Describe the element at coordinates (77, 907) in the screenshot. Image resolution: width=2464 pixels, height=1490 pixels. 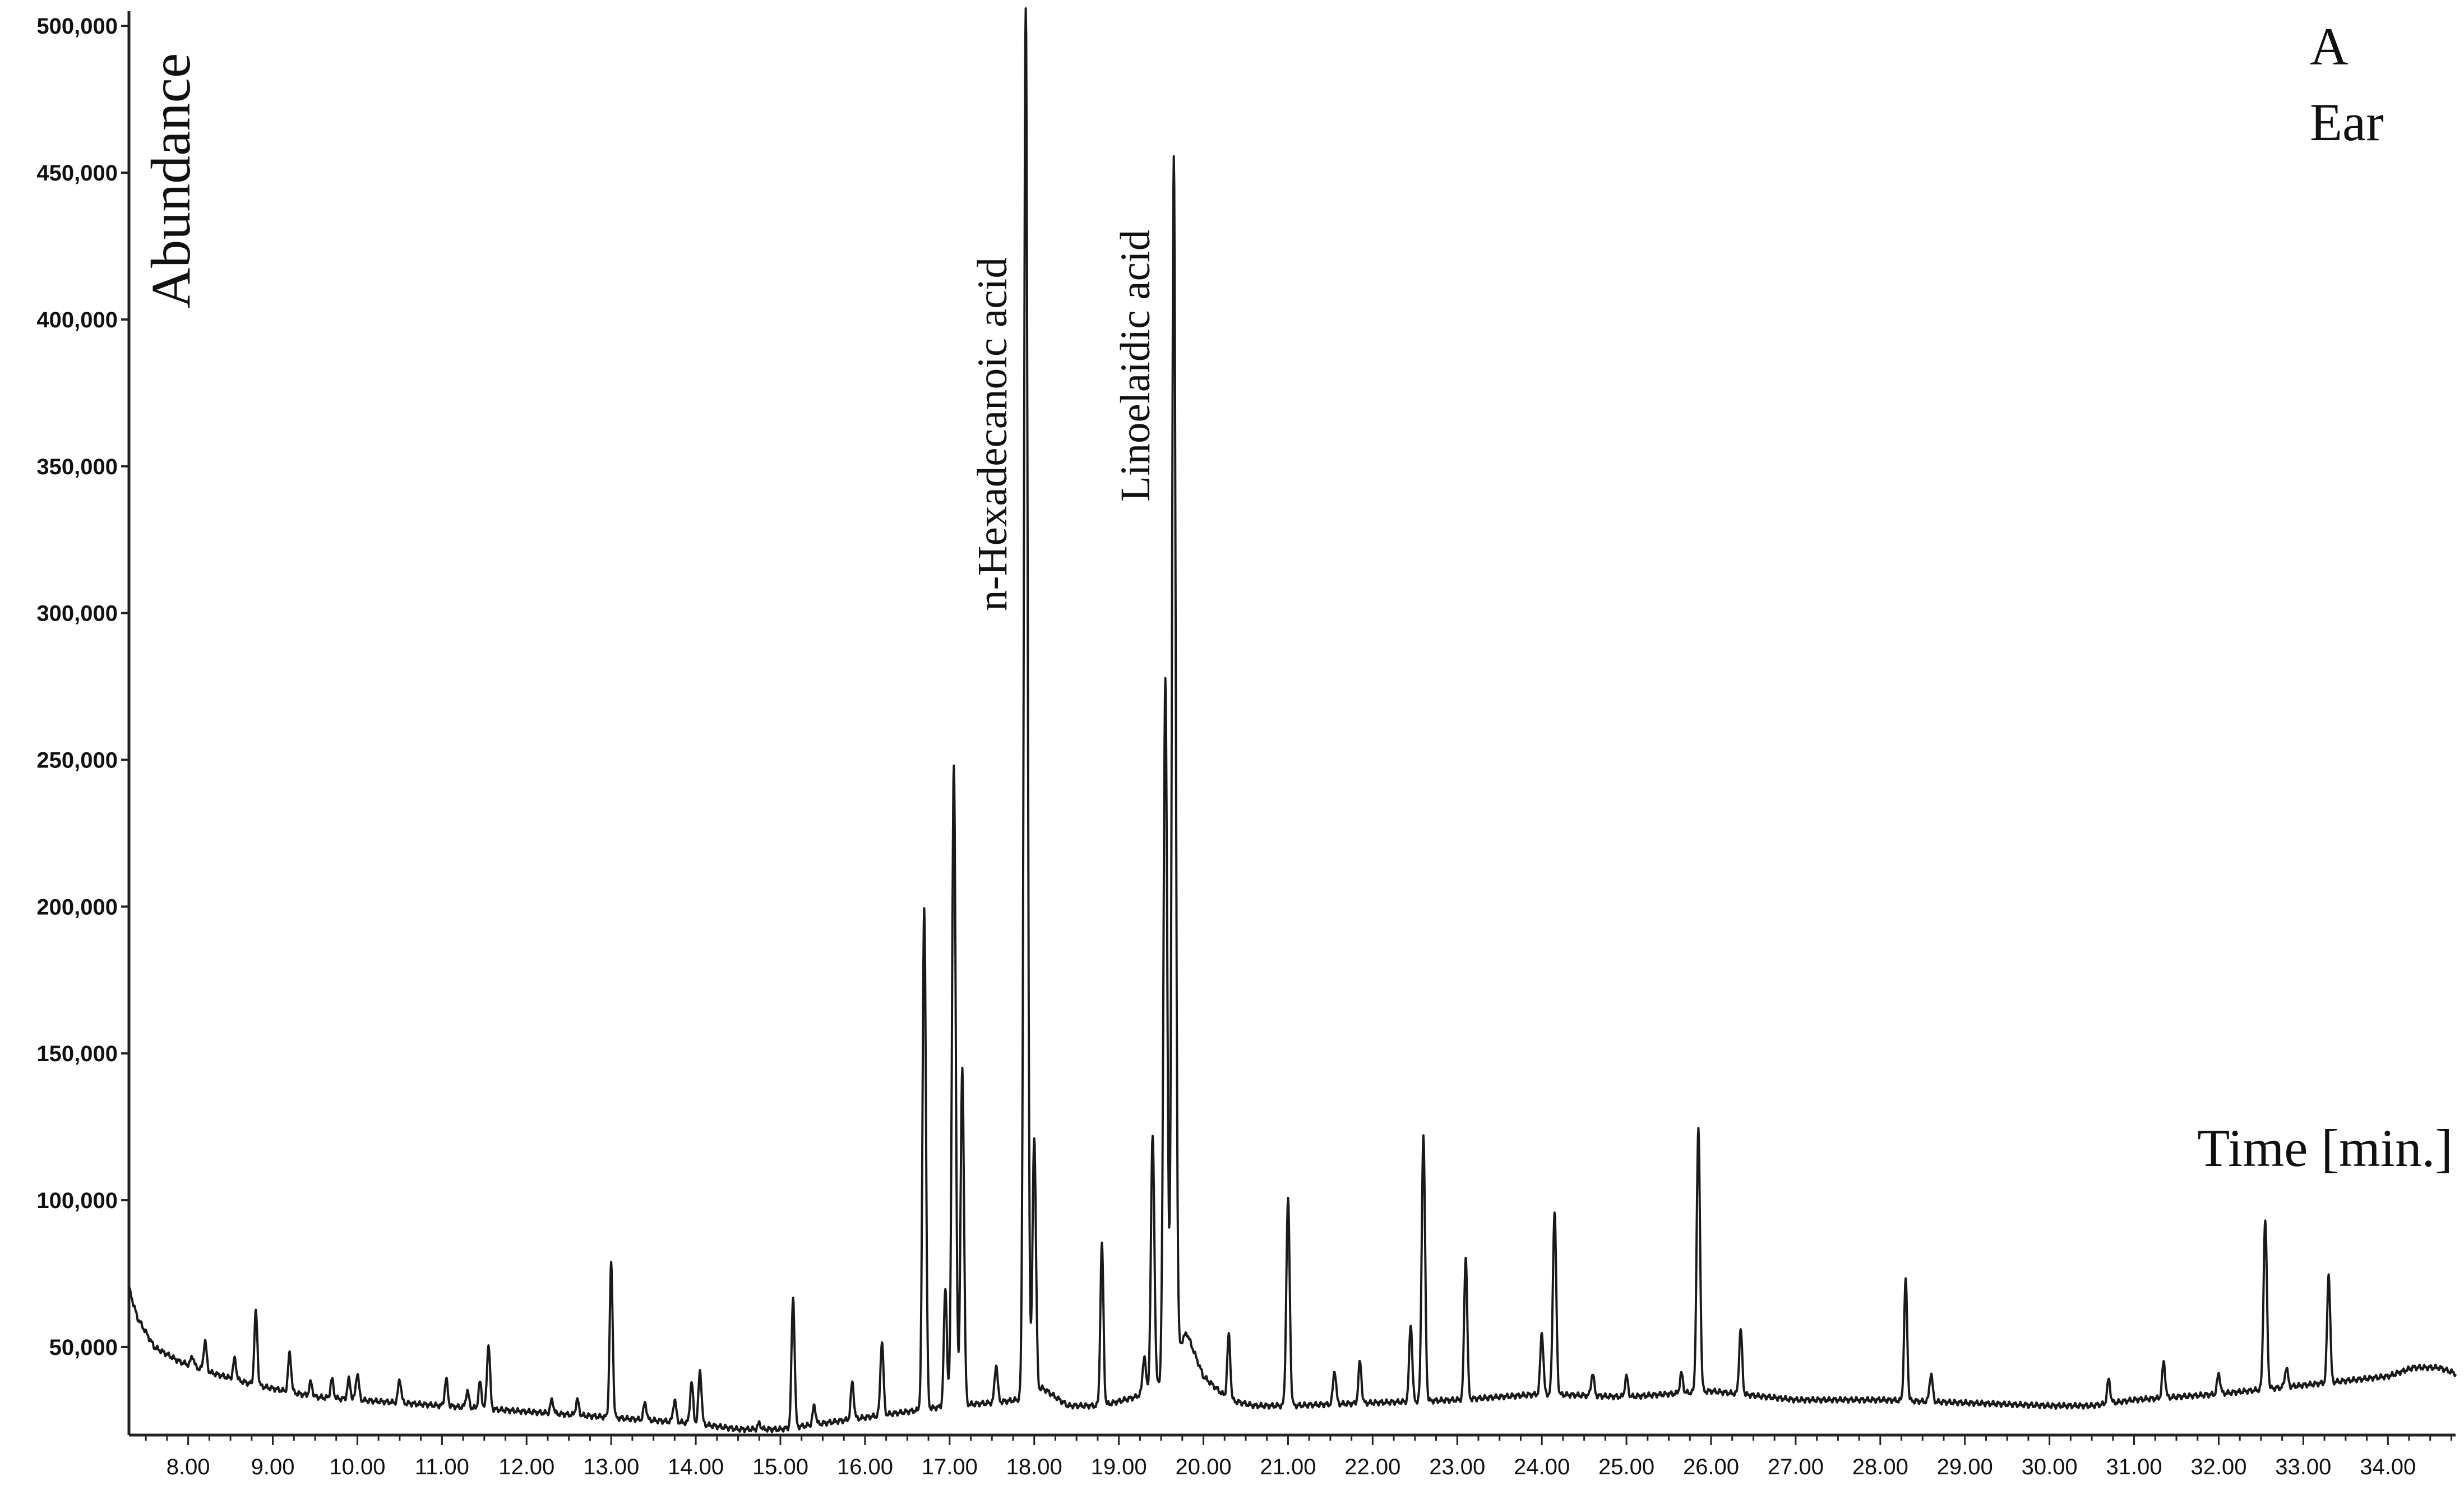
I see `y-tick-label: 200,000` at that location.